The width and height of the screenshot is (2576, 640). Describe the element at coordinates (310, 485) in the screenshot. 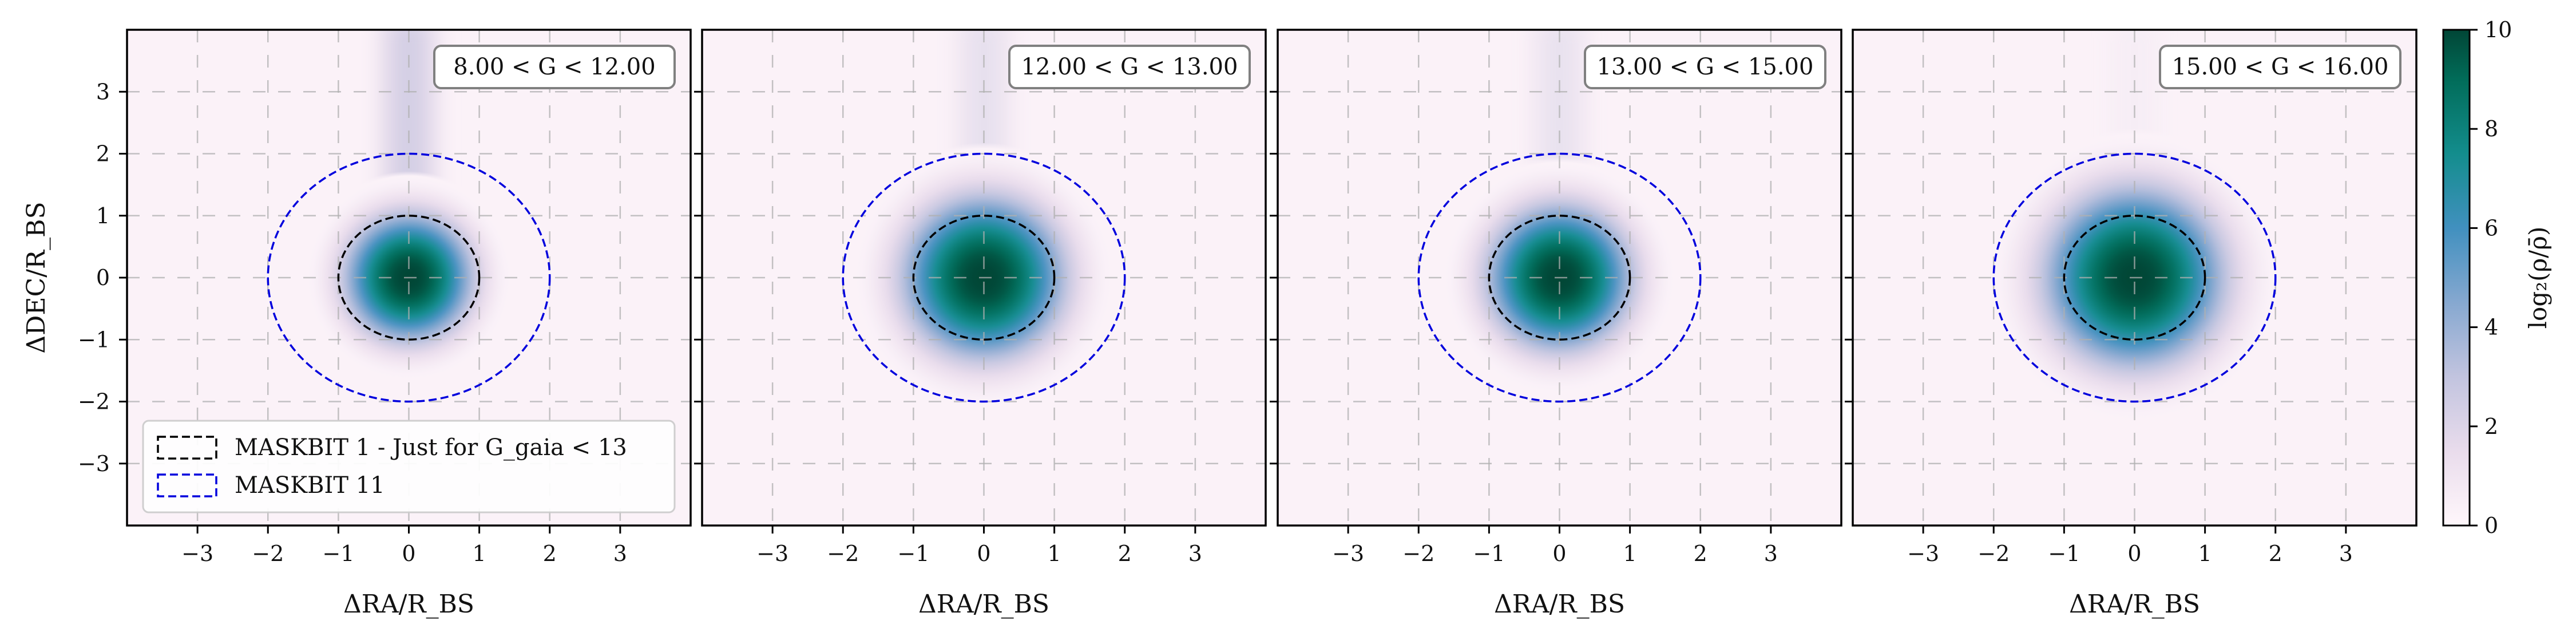

I see `legend-label: MASKBIT 11` at that location.